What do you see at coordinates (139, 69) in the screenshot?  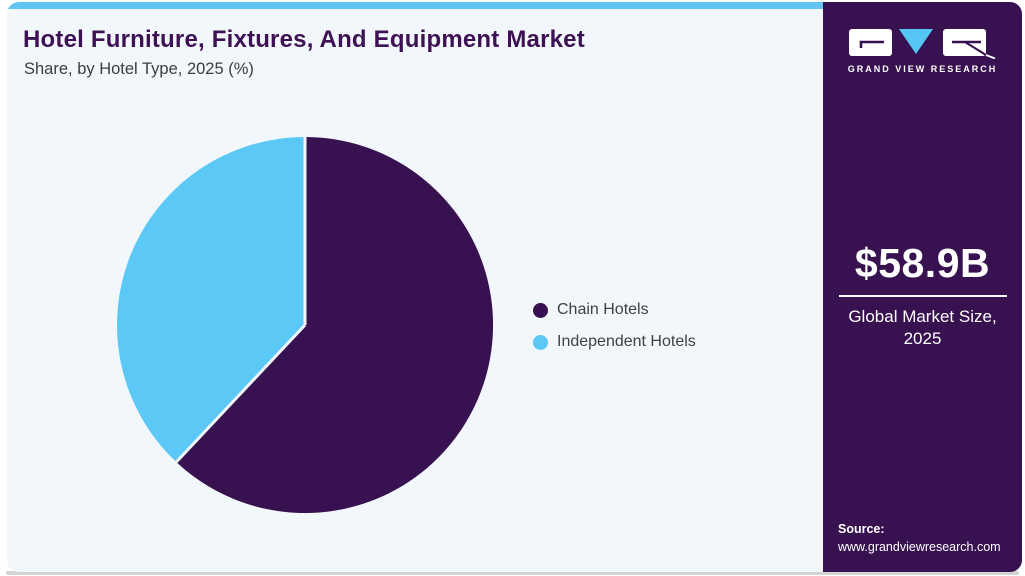 I see `chart-subtitle: Share, by Hotel Type, 2025 (%)` at bounding box center [139, 69].